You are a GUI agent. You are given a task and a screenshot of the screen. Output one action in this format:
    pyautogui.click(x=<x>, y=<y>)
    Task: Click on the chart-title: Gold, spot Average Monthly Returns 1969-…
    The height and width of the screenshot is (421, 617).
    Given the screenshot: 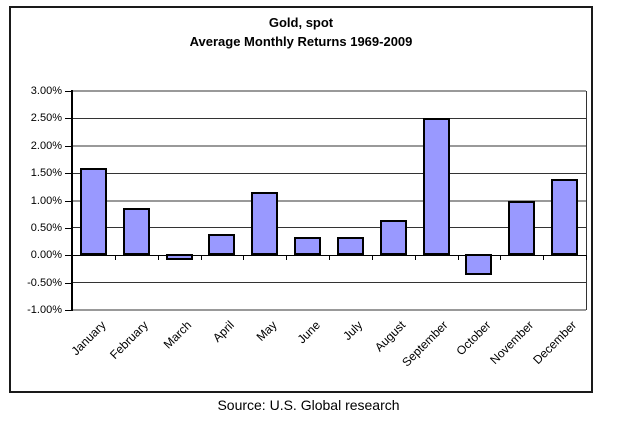 What is the action you would take?
    pyautogui.click(x=301, y=32)
    